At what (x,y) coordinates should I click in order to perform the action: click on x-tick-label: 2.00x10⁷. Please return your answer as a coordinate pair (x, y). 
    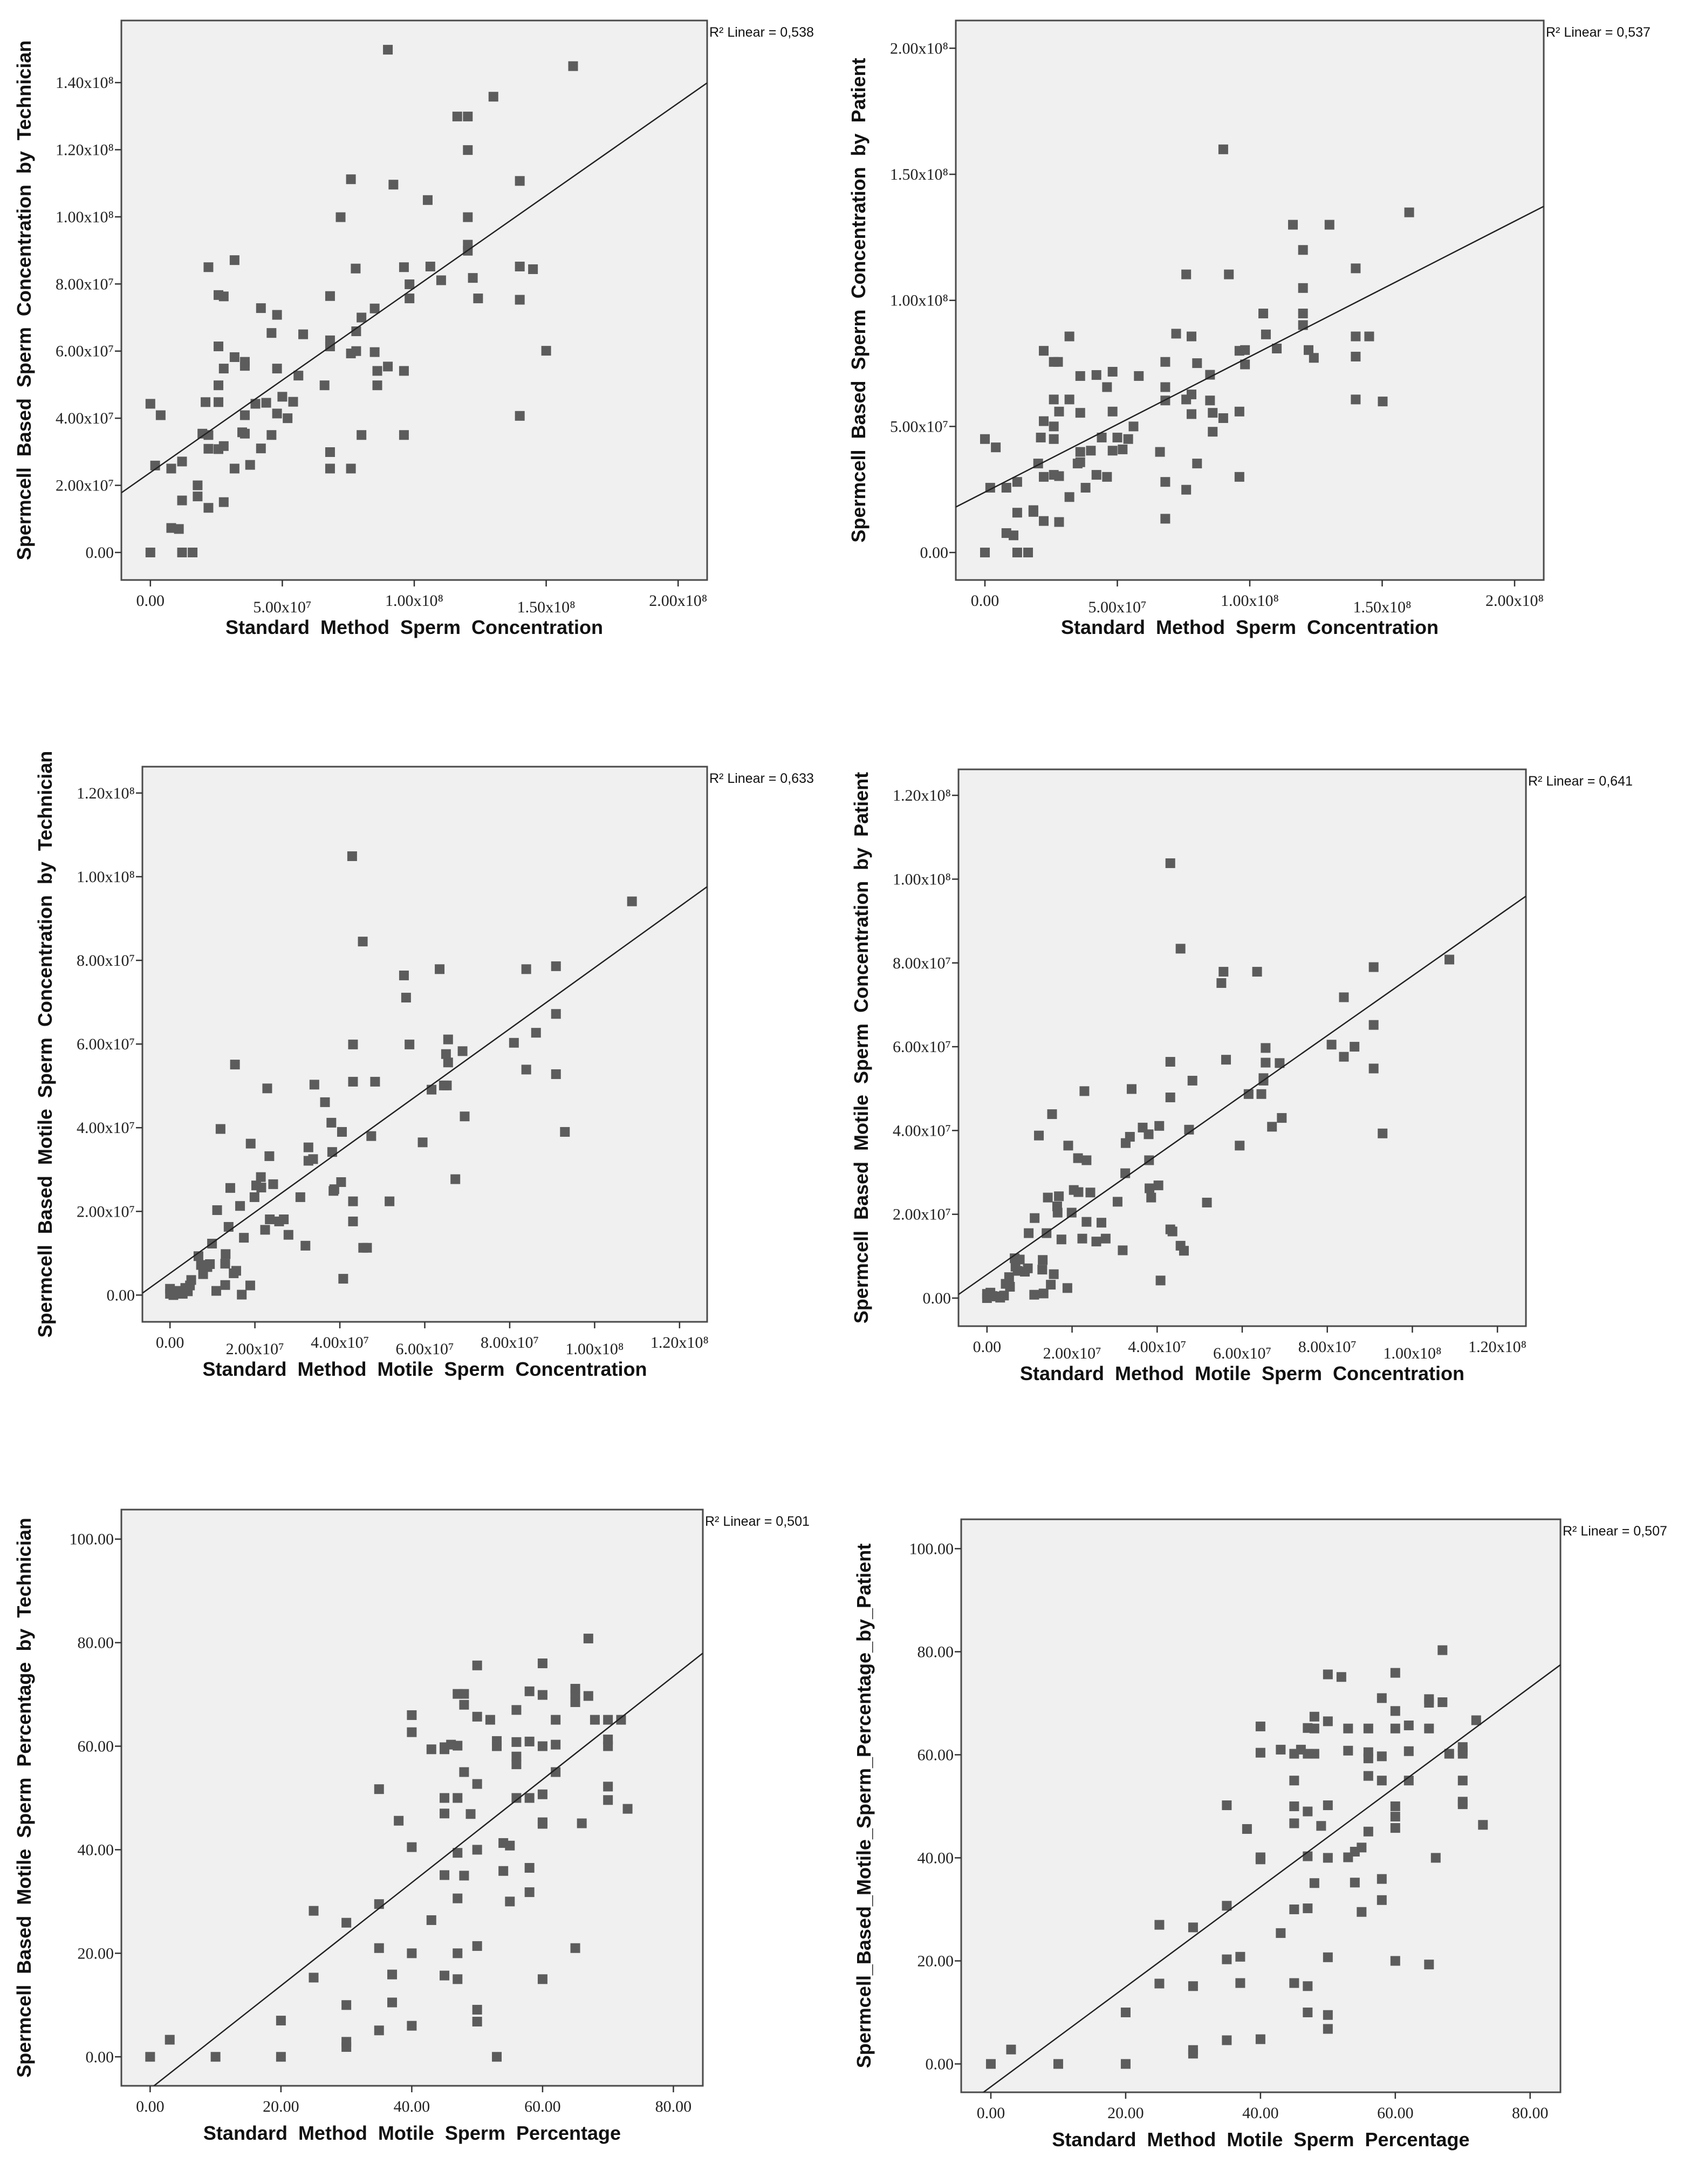
    Looking at the image, I should click on (255, 1349).